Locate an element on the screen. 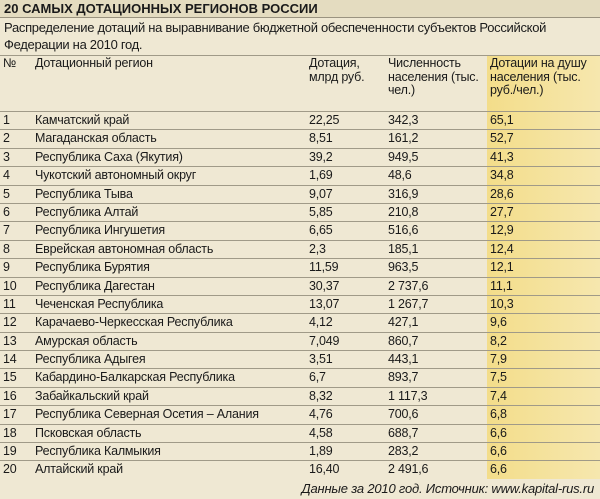  table-cell: 7,049 is located at coordinates (345, 341).